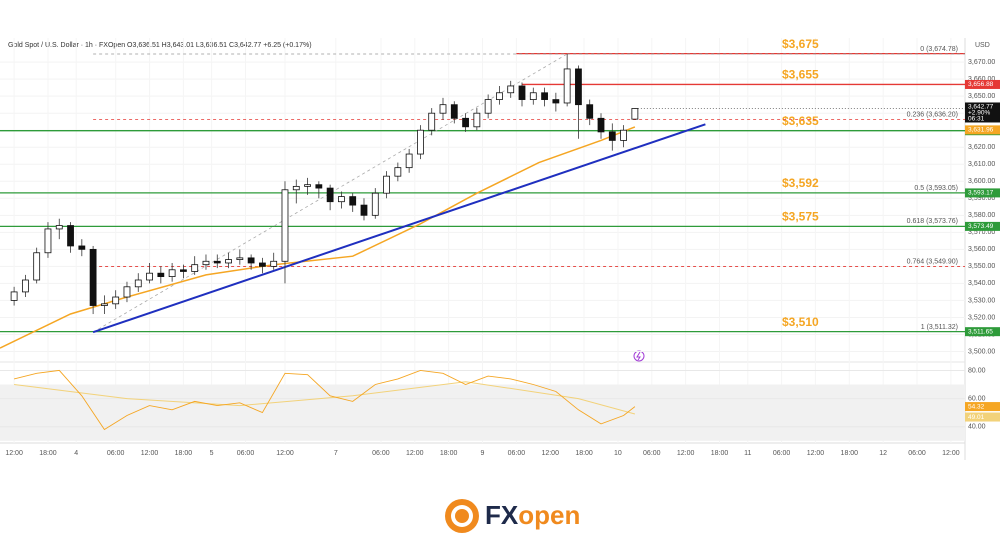  What do you see at coordinates (800, 44) in the screenshot?
I see `level-title: $3,675` at bounding box center [800, 44].